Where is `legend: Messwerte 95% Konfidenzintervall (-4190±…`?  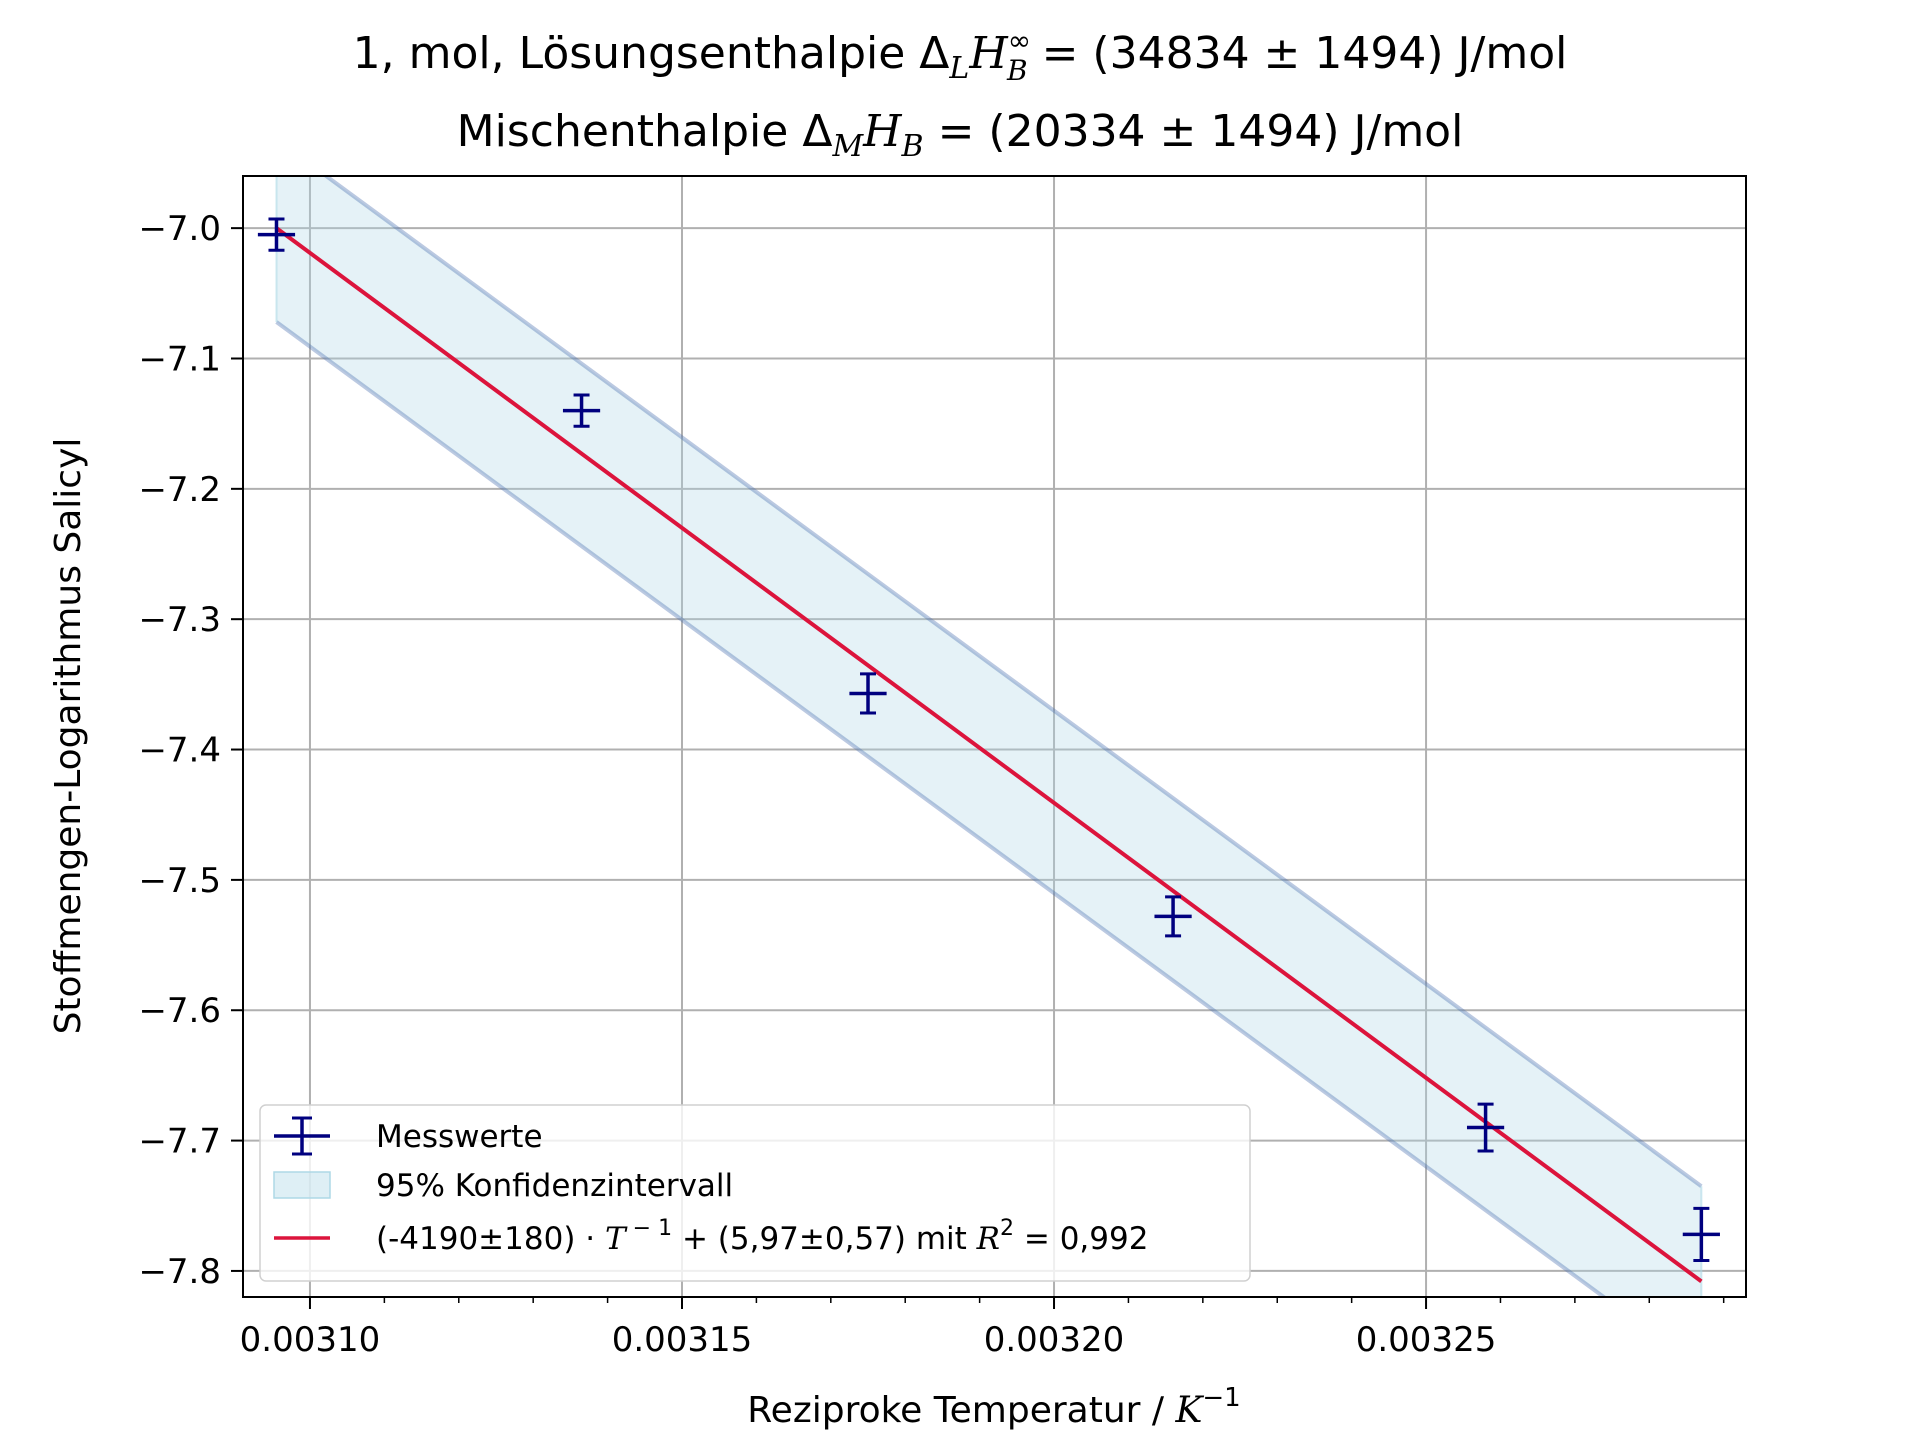
legend: Messwerte 95% Konfidenzintervall (-4190±… is located at coordinates (755, 1193).